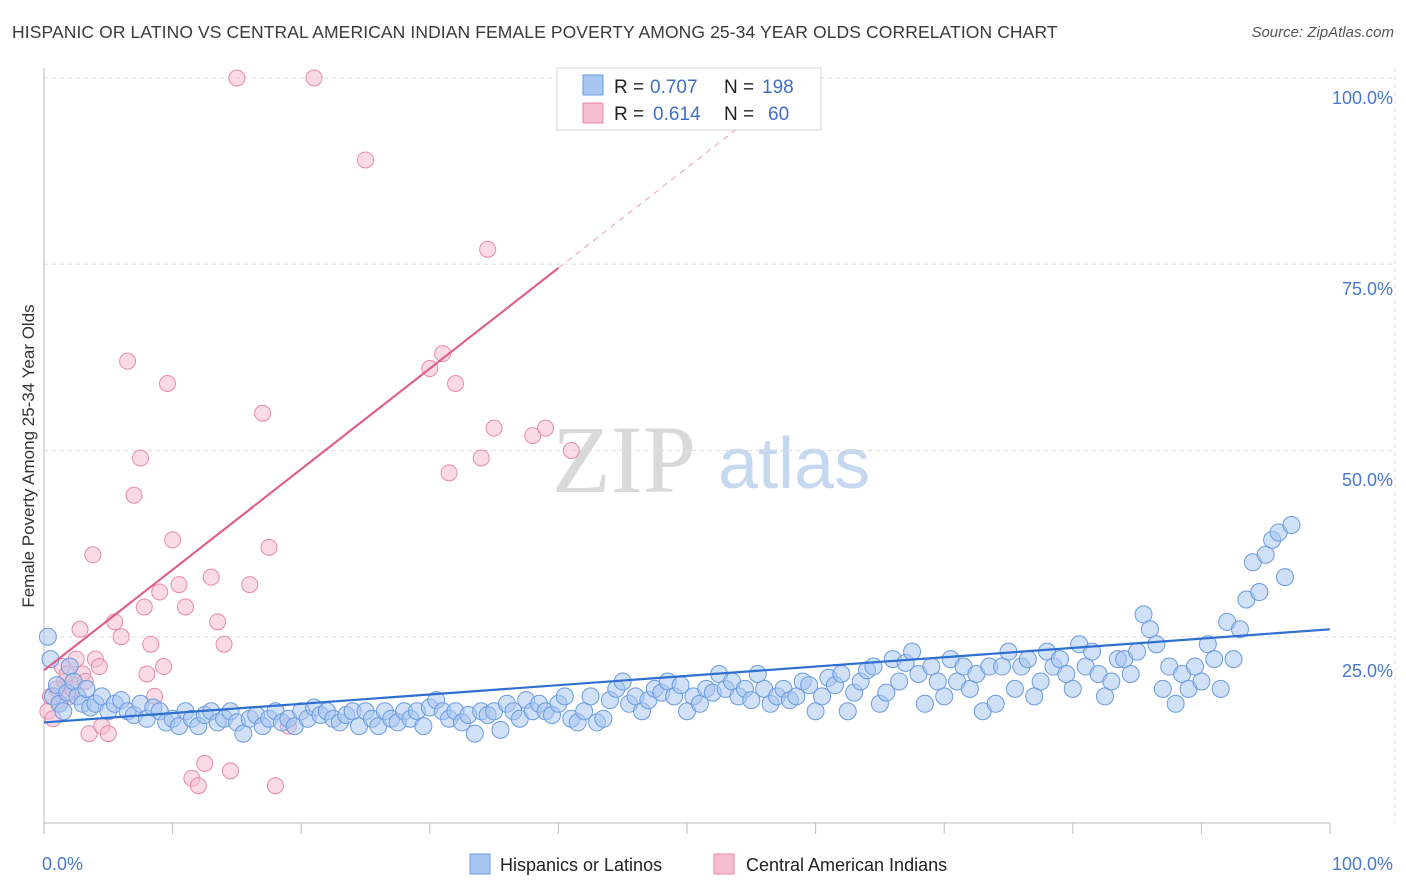 The image size is (1406, 892). Describe the element at coordinates (677, 114) in the screenshot. I see `legend-r-value-2: 0.614` at that location.